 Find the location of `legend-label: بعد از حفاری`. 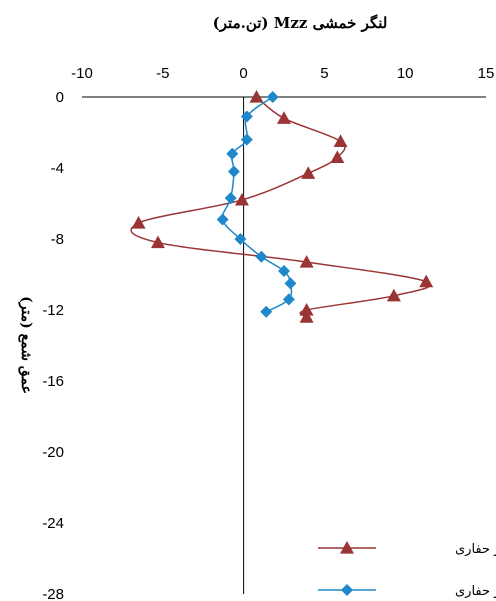

legend-label: بعد از حفاری is located at coordinates (475, 549).